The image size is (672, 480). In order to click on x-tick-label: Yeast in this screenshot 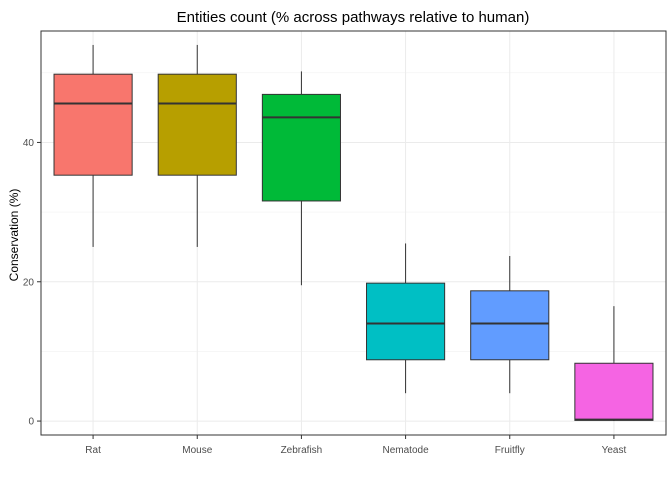, I will do `click(614, 450)`.